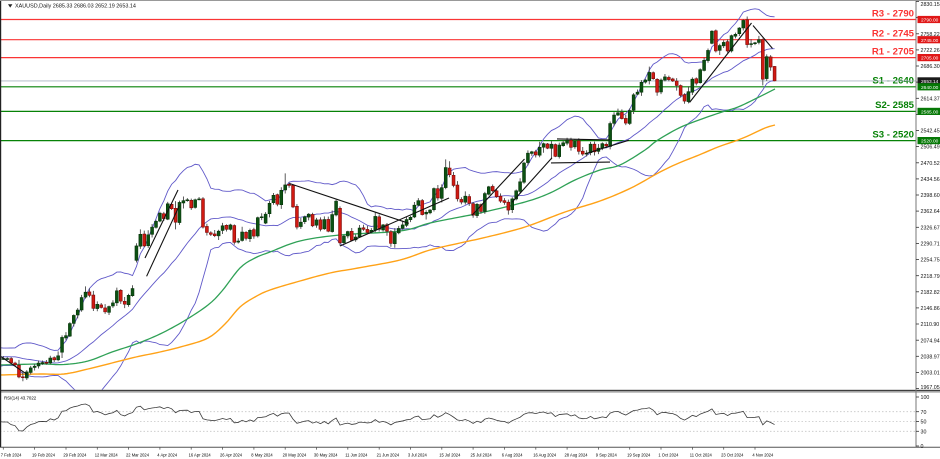 This screenshot has width=940, height=459. I want to click on svg-text: 11 Oct 2024, so click(701, 454).